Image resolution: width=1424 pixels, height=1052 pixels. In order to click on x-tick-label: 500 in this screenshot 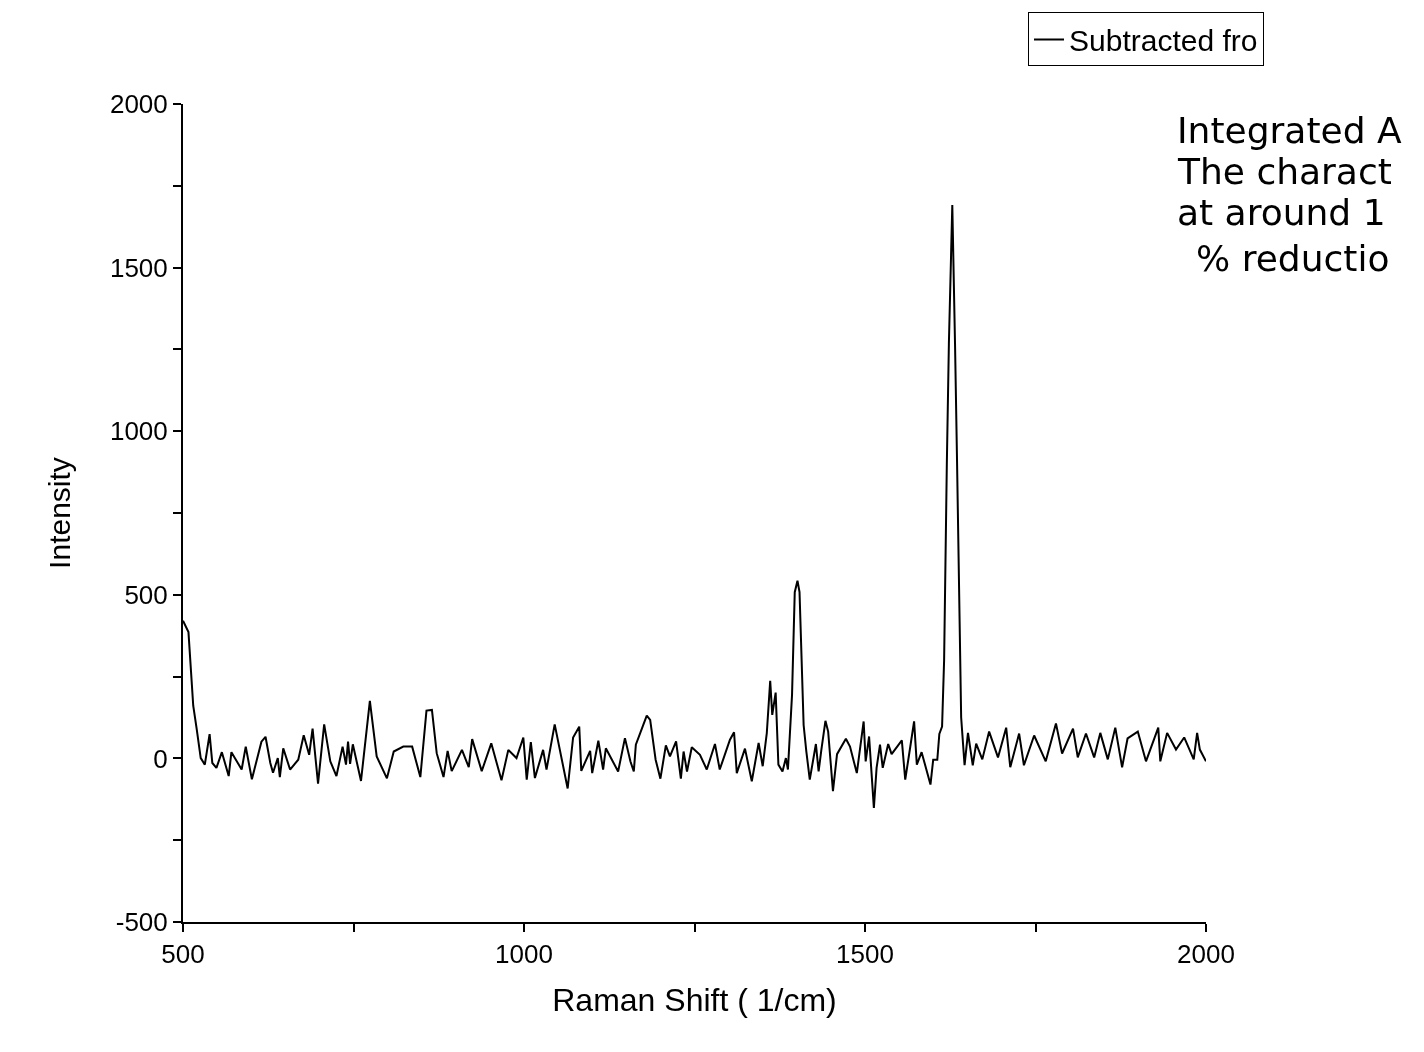, I will do `click(183, 954)`.